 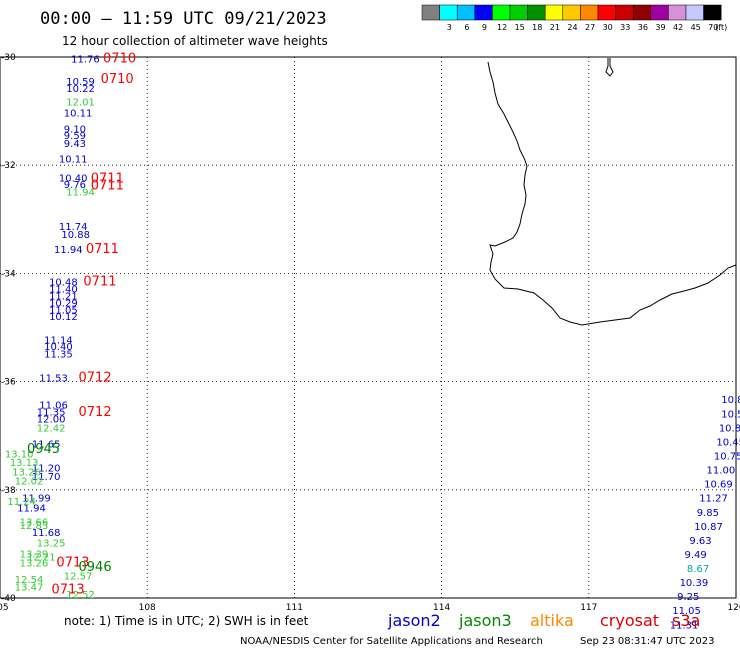 What do you see at coordinates (572, 27) in the screenshot?
I see `legend-bin-label: 24` at bounding box center [572, 27].